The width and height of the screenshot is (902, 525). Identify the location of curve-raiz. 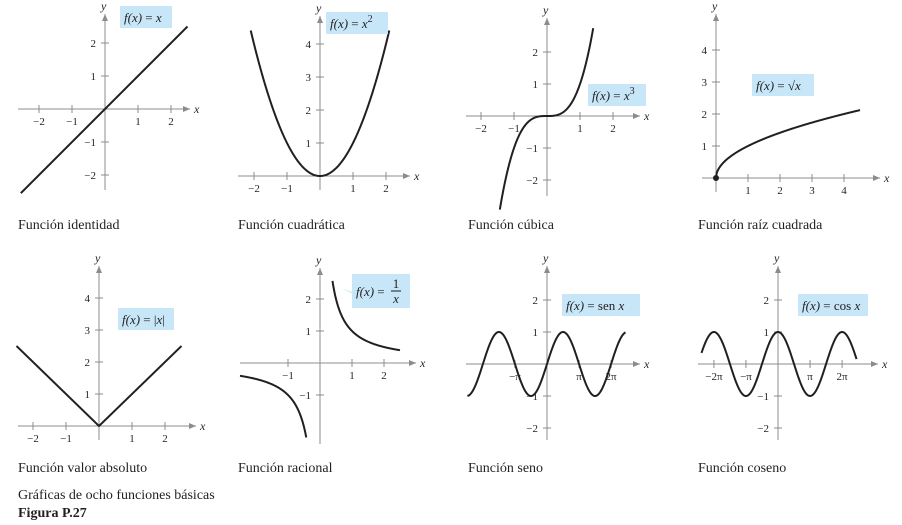
(788, 144).